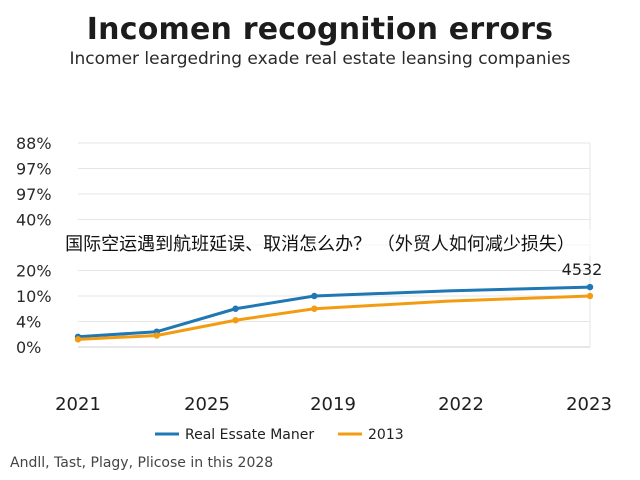 The image size is (640, 480). Describe the element at coordinates (34, 220) in the screenshot. I see `y-tick-label: 40%` at that location.